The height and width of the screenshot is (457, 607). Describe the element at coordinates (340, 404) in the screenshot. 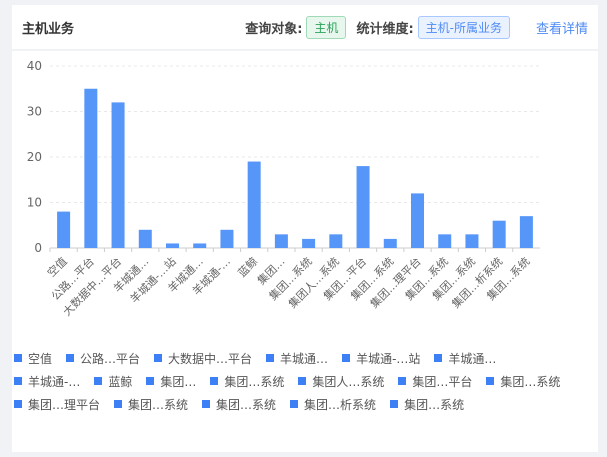

I see `legend-label: 集团…析系统` at that location.